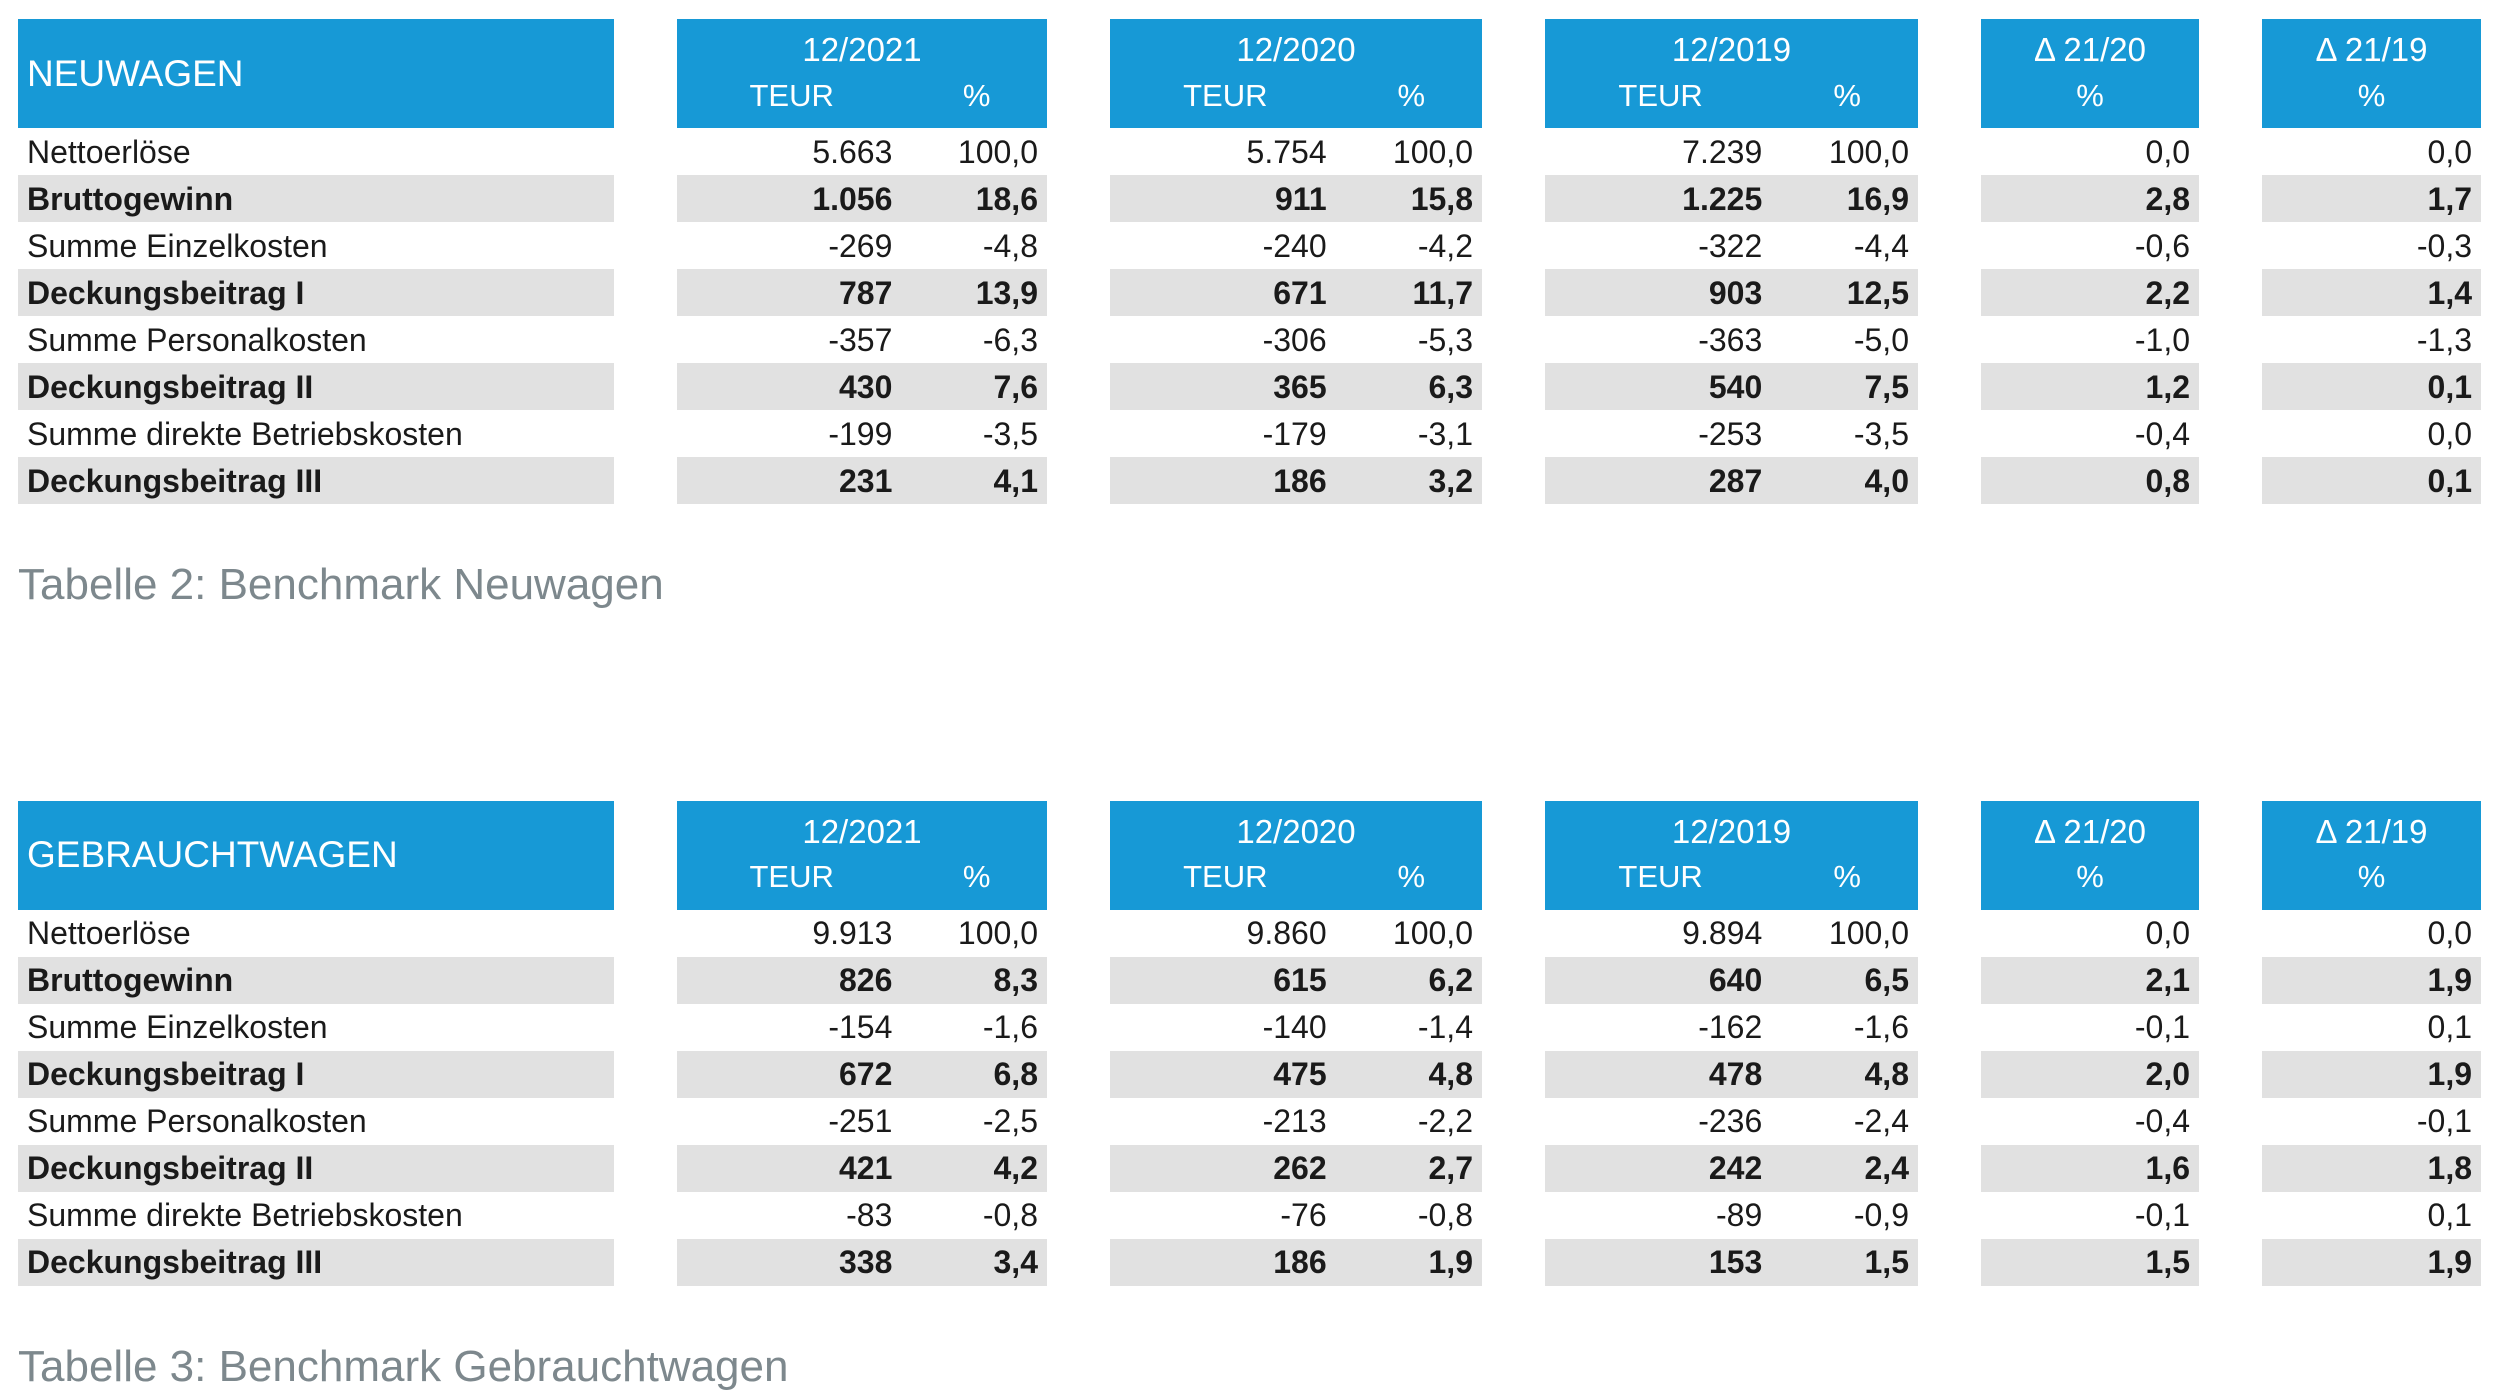 The width and height of the screenshot is (2500, 1392). I want to click on value-delta-percent: 1,5, so click(2090, 1262).